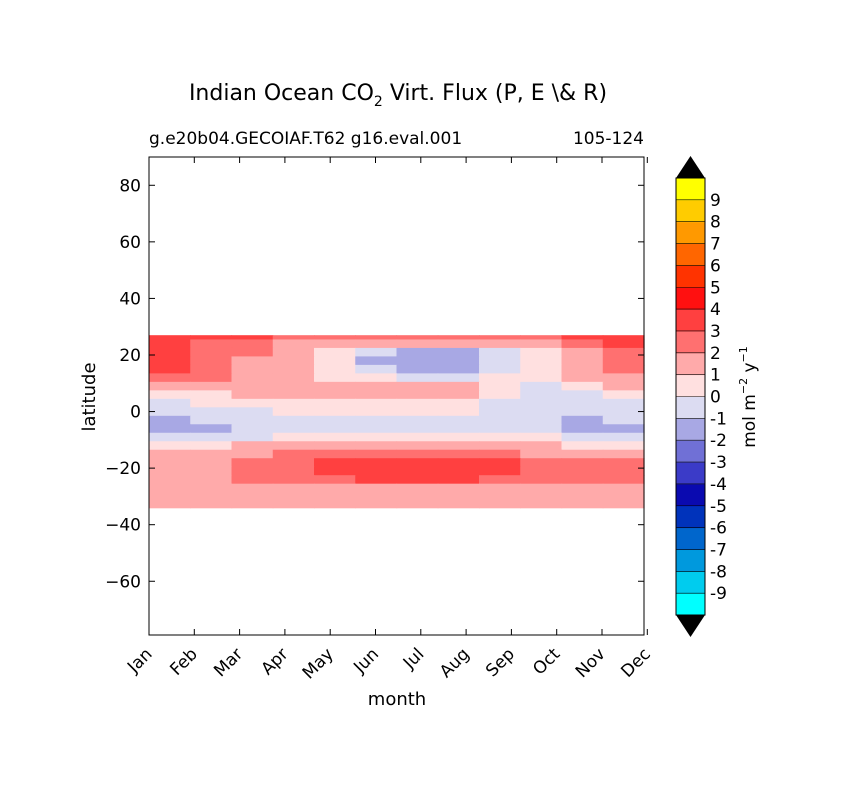 The width and height of the screenshot is (841, 788). Describe the element at coordinates (715, 288) in the screenshot. I see `colorbar-tick-label: 5` at that location.